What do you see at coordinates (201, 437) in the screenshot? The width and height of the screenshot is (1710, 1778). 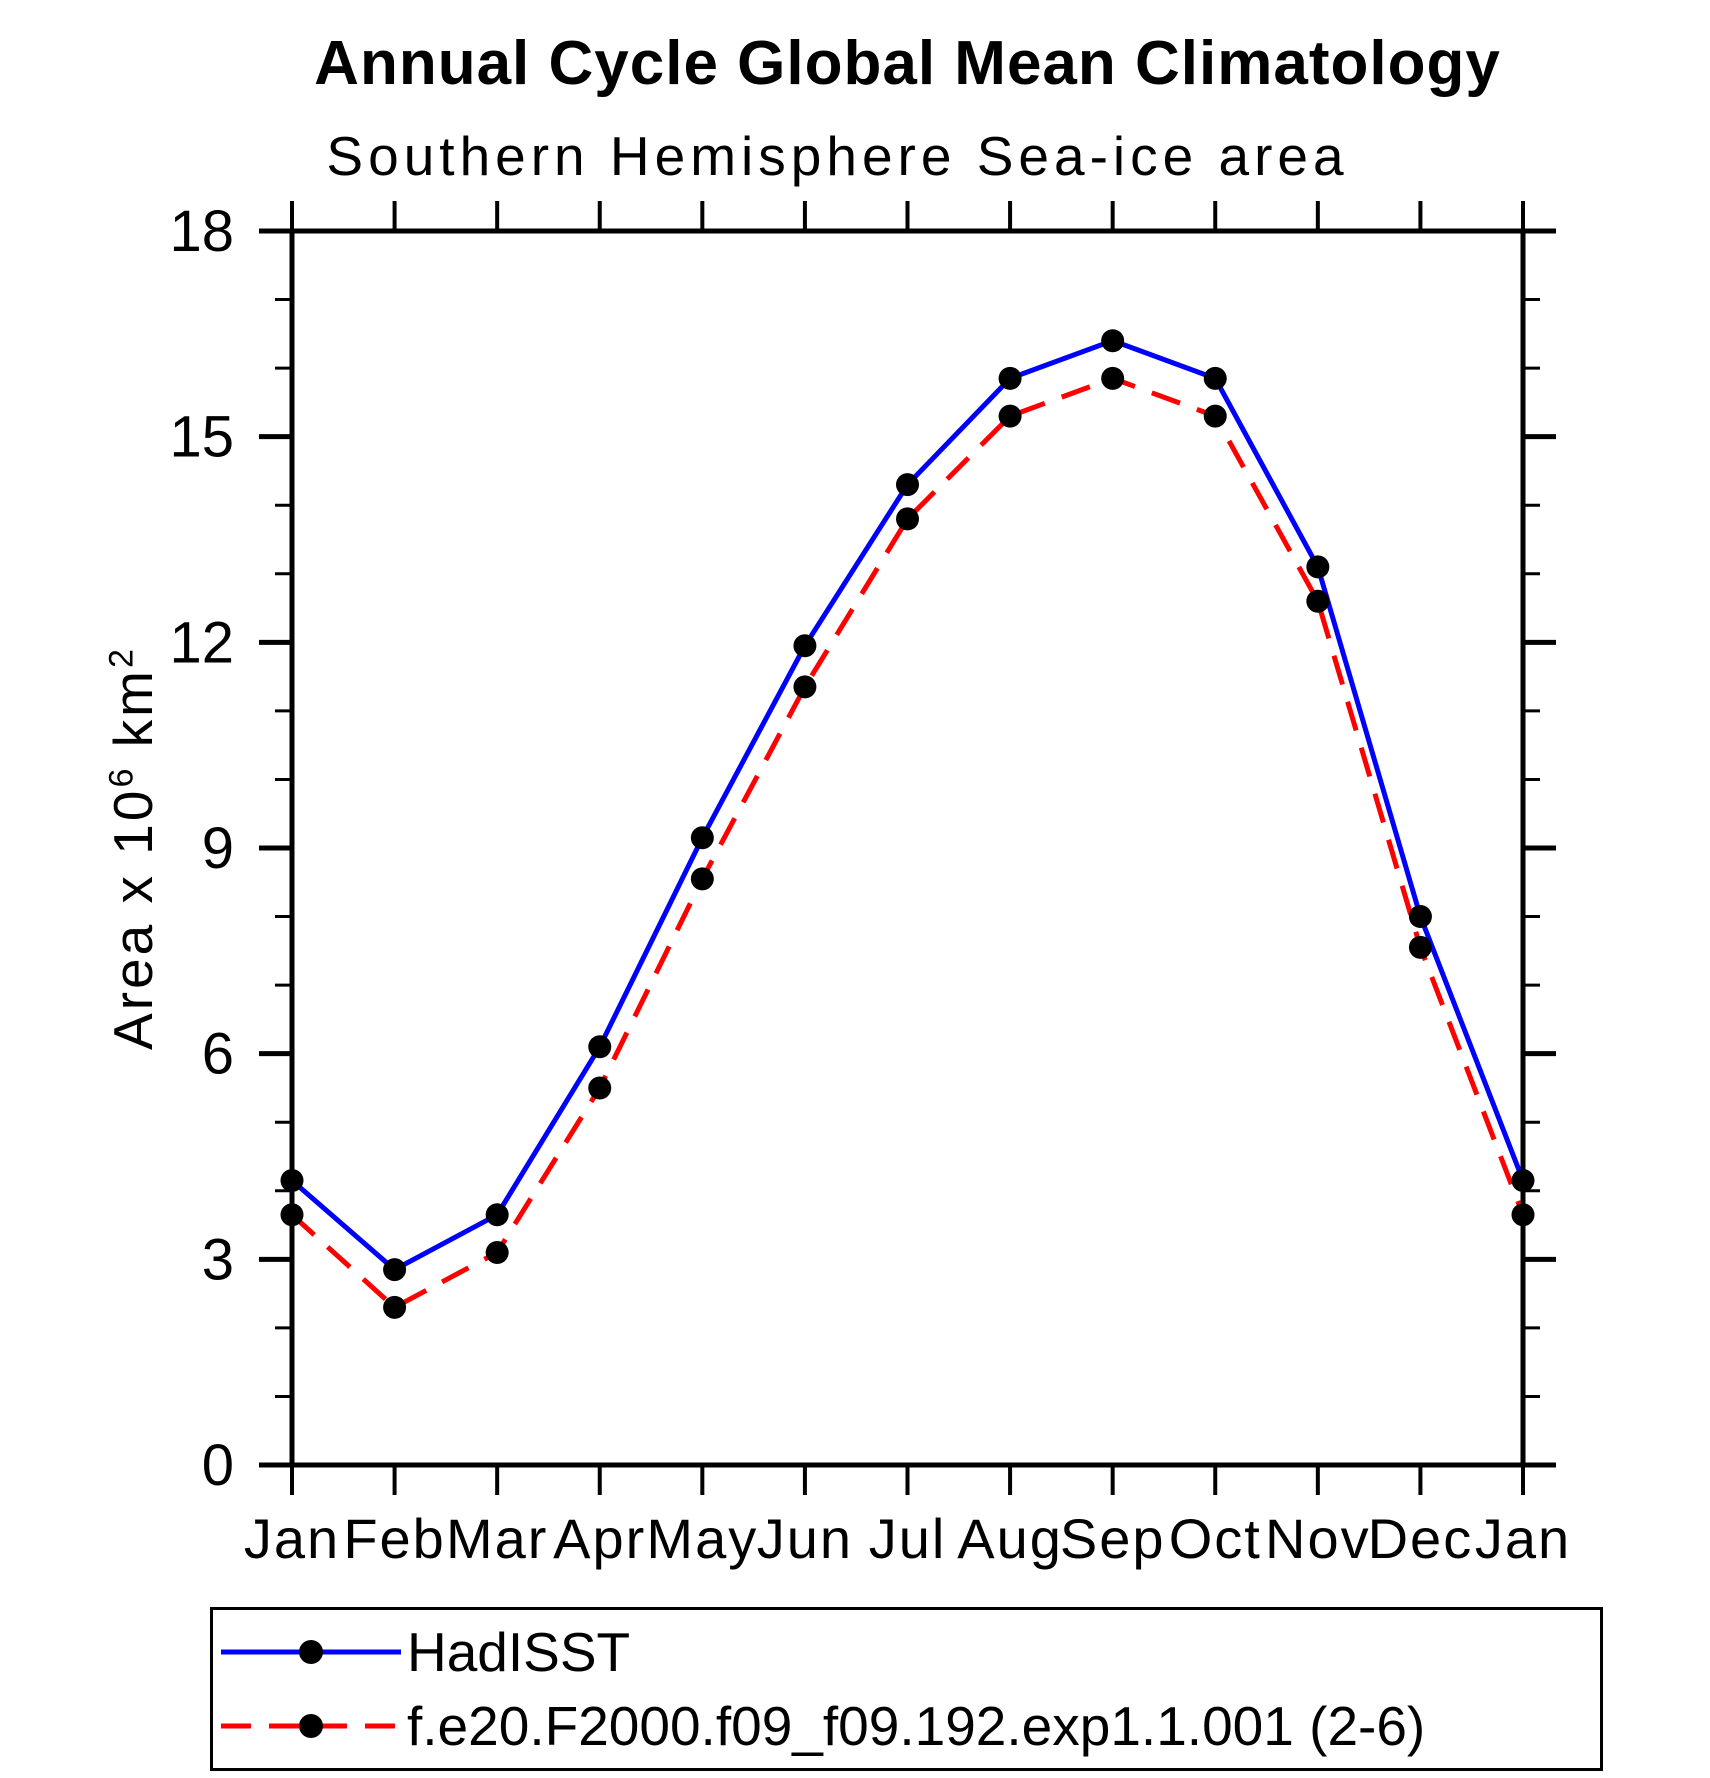 I see `y-tick-label: 15` at bounding box center [201, 437].